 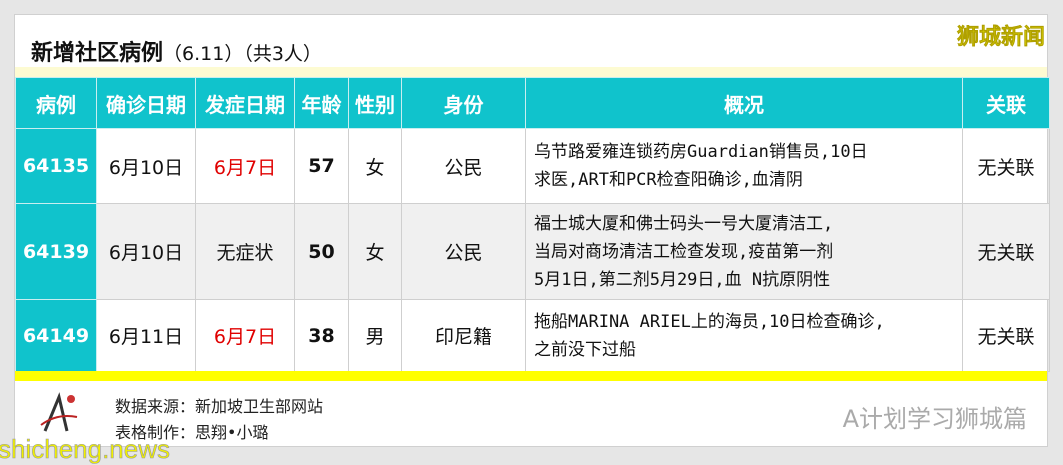 What do you see at coordinates (531, 72) in the screenshot?
I see `divider` at bounding box center [531, 72].